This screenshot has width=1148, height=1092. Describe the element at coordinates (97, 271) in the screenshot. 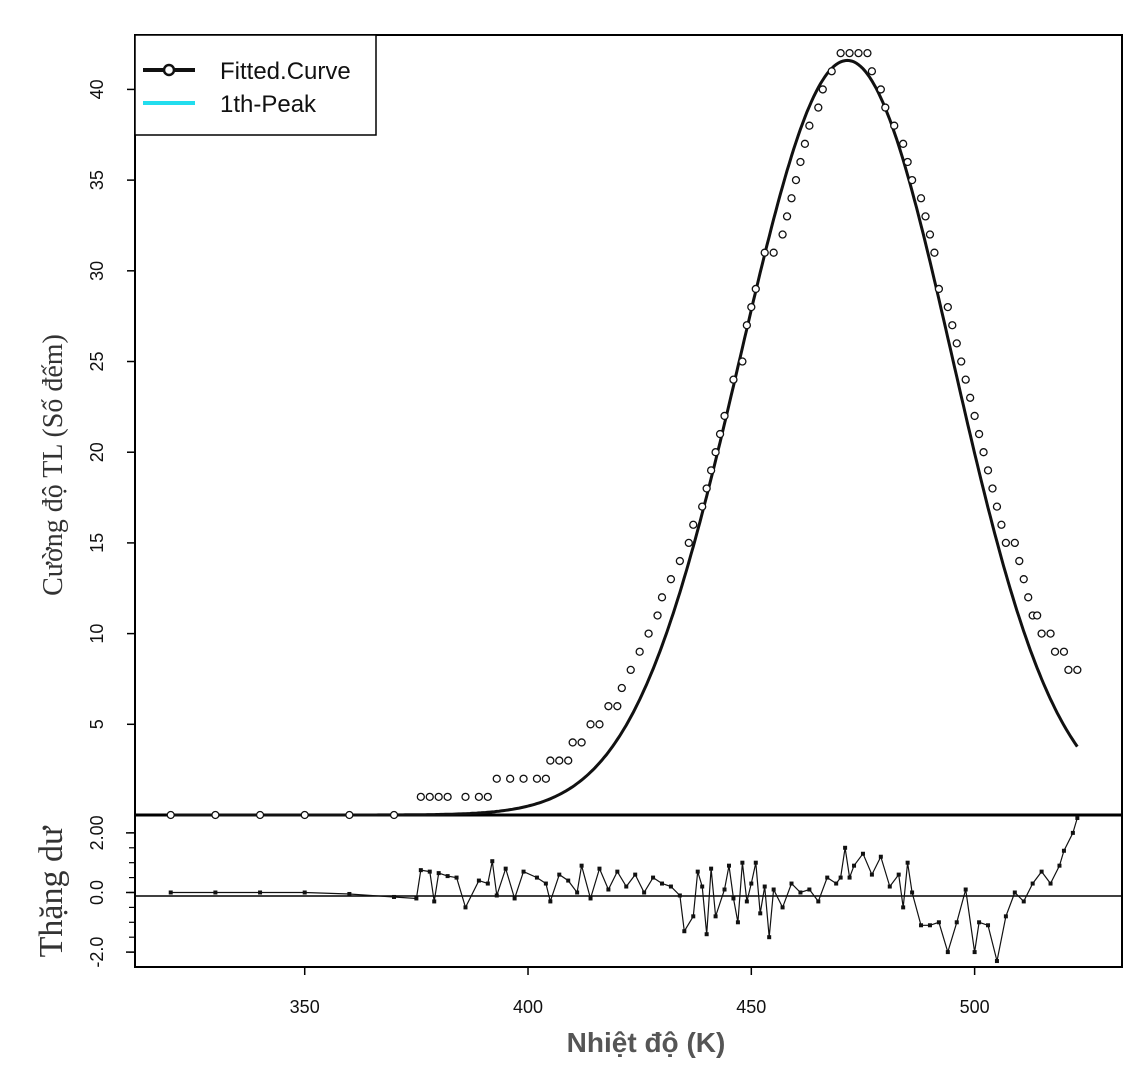

I see `top-y-tick-label: 30` at that location.